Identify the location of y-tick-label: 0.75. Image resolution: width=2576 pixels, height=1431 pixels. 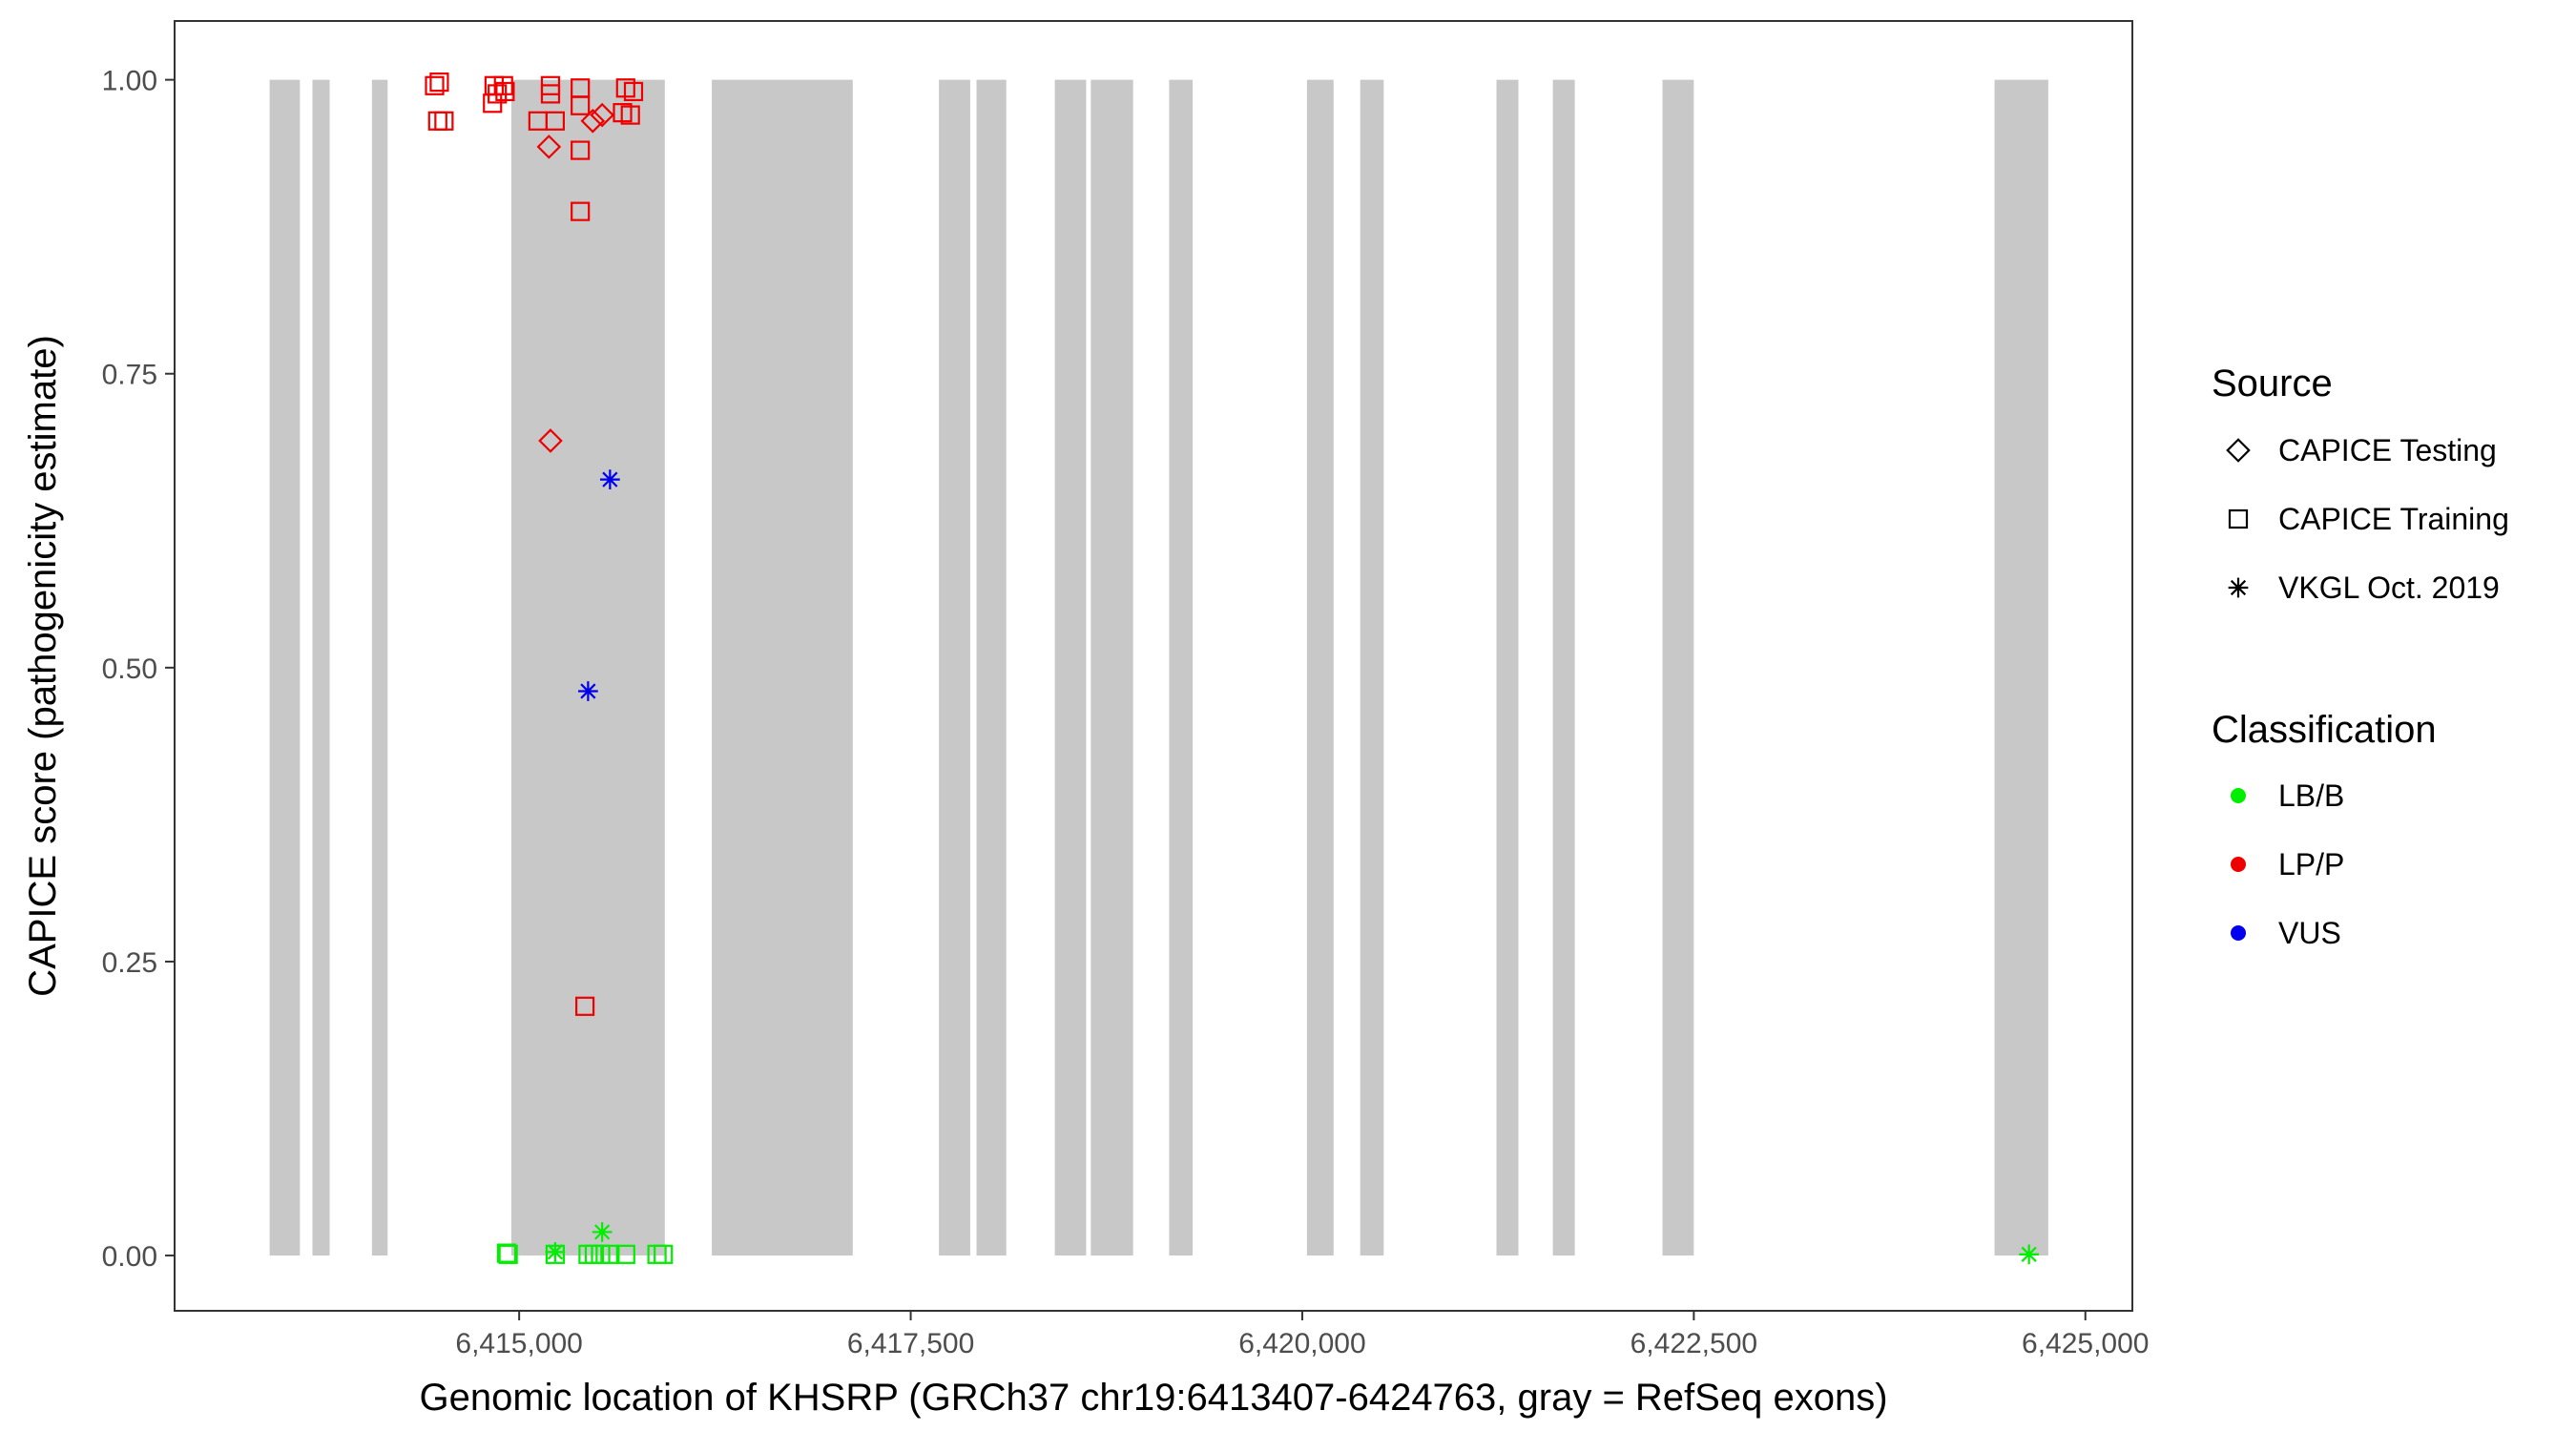
(129, 375).